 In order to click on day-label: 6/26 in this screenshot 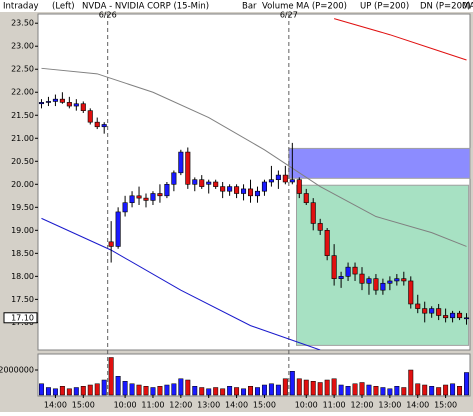, I will do `click(108, 15)`.